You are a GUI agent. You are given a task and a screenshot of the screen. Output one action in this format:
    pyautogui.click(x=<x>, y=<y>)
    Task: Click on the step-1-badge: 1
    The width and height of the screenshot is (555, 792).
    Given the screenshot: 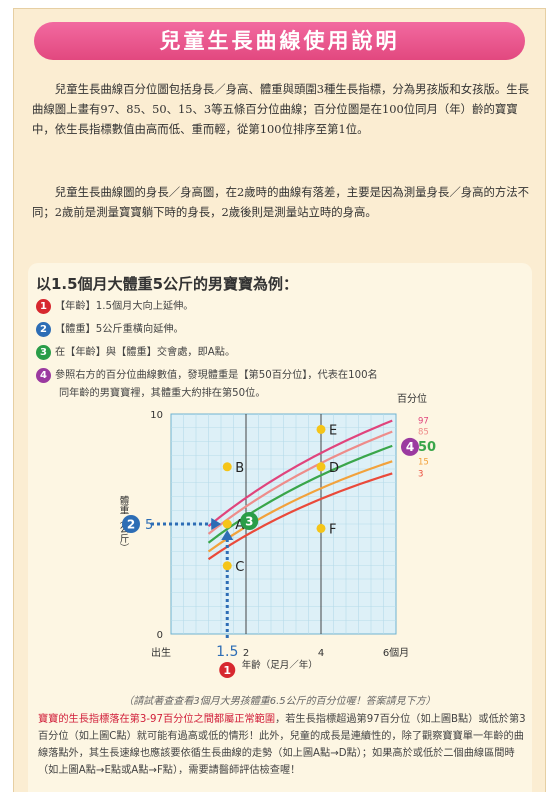 What is the action you would take?
    pyautogui.click(x=43, y=306)
    